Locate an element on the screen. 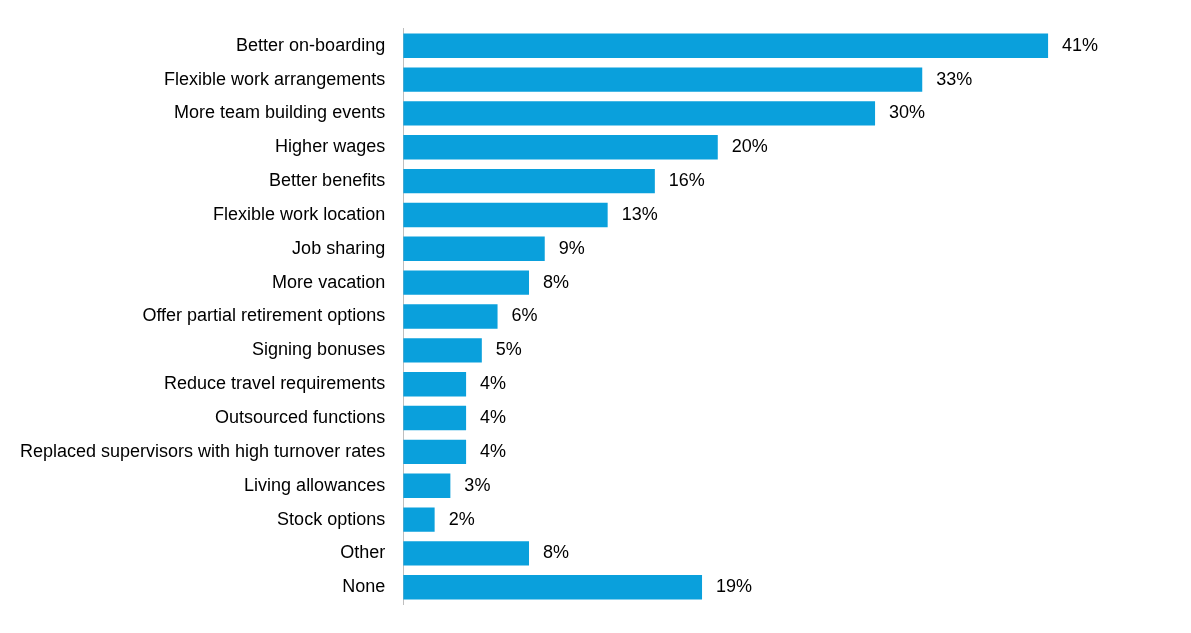 Image resolution: width=1191 pixels, height=633 pixels. data-label: 2% is located at coordinates (461, 518).